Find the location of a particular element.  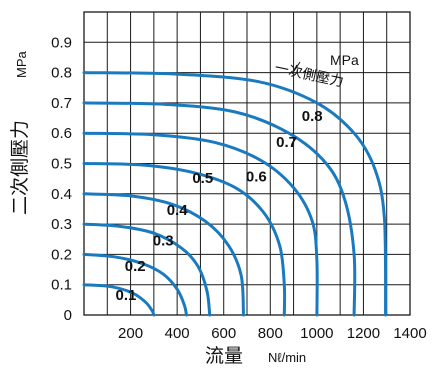

series-label-0.1: 0.1 is located at coordinates (125, 295).